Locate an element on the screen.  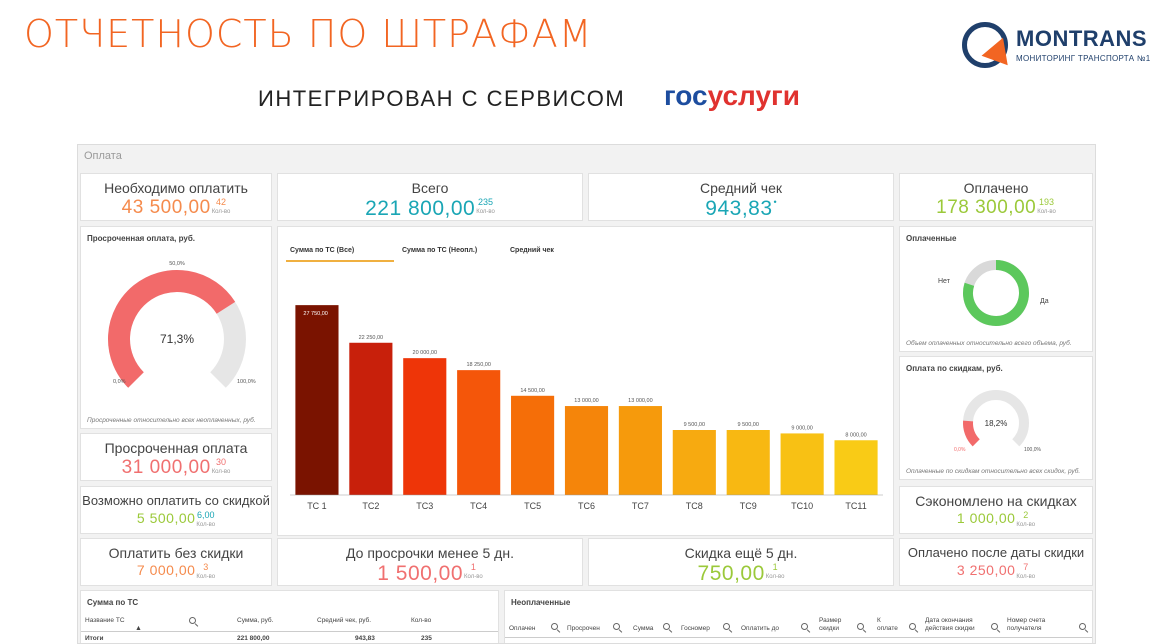
gosuslugi-left: гос is located at coordinates (686, 95).